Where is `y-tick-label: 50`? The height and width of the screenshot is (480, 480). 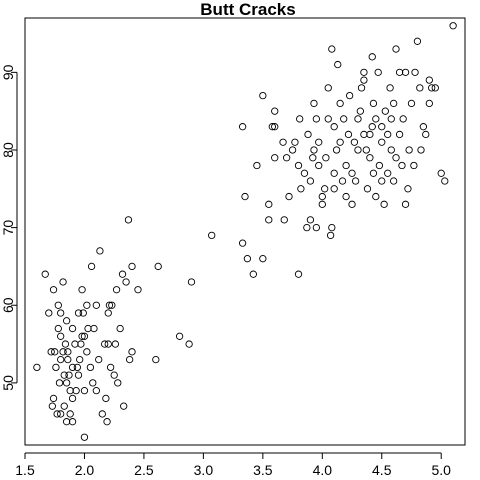 y-tick-label: 50 is located at coordinates (8, 383).